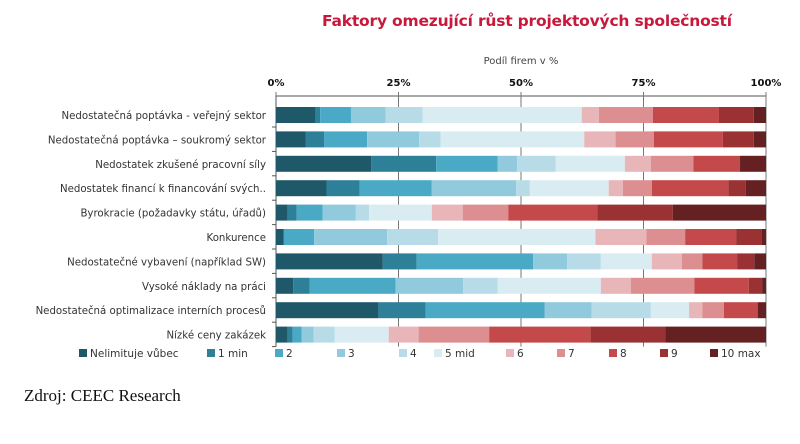 The width and height of the screenshot is (800, 444). What do you see at coordinates (644, 83) in the screenshot?
I see `x-tick-label: 75%` at bounding box center [644, 83].